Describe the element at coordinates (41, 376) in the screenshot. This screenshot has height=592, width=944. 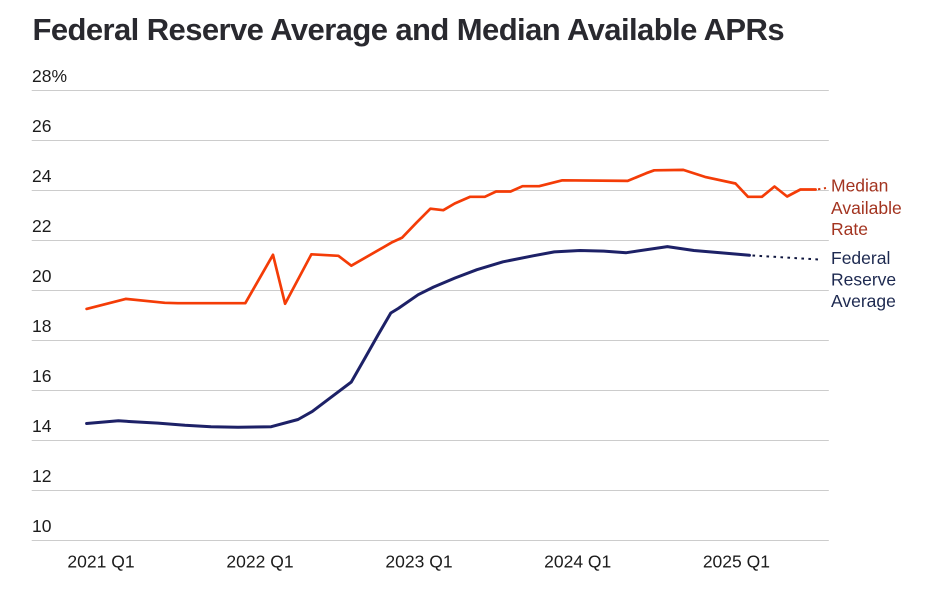
I see `svg-text: 16` at that location.